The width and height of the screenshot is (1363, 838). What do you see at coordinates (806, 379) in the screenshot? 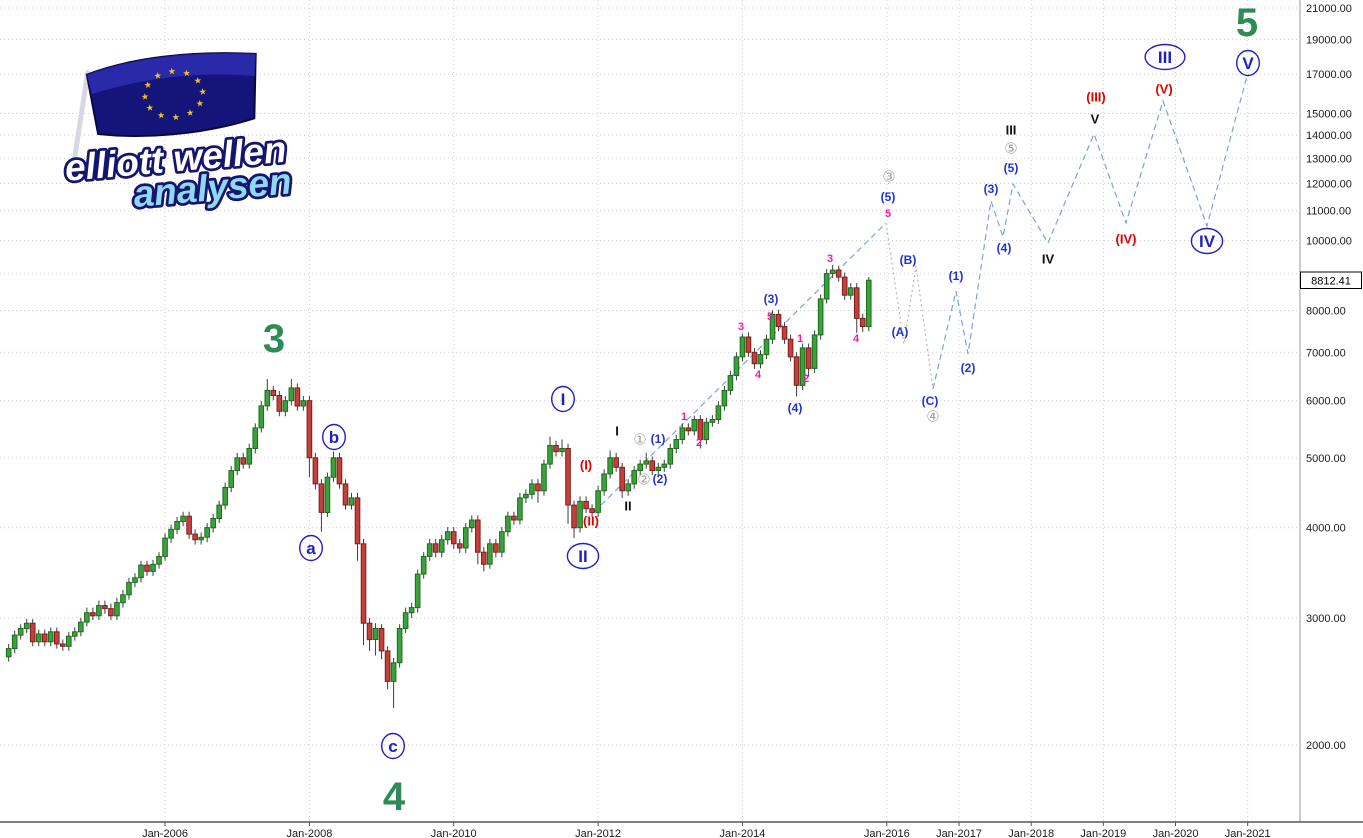
I see `wave-label-pink: 2` at bounding box center [806, 379].